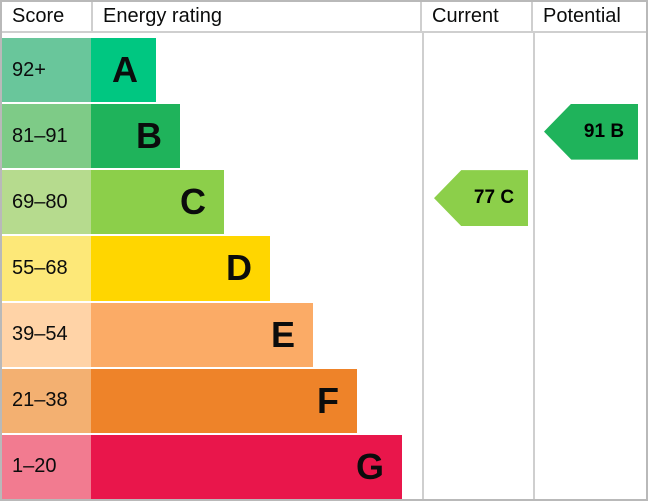 The width and height of the screenshot is (648, 501). Describe the element at coordinates (46, 202) in the screenshot. I see `score-range-label: 69–80` at that location.